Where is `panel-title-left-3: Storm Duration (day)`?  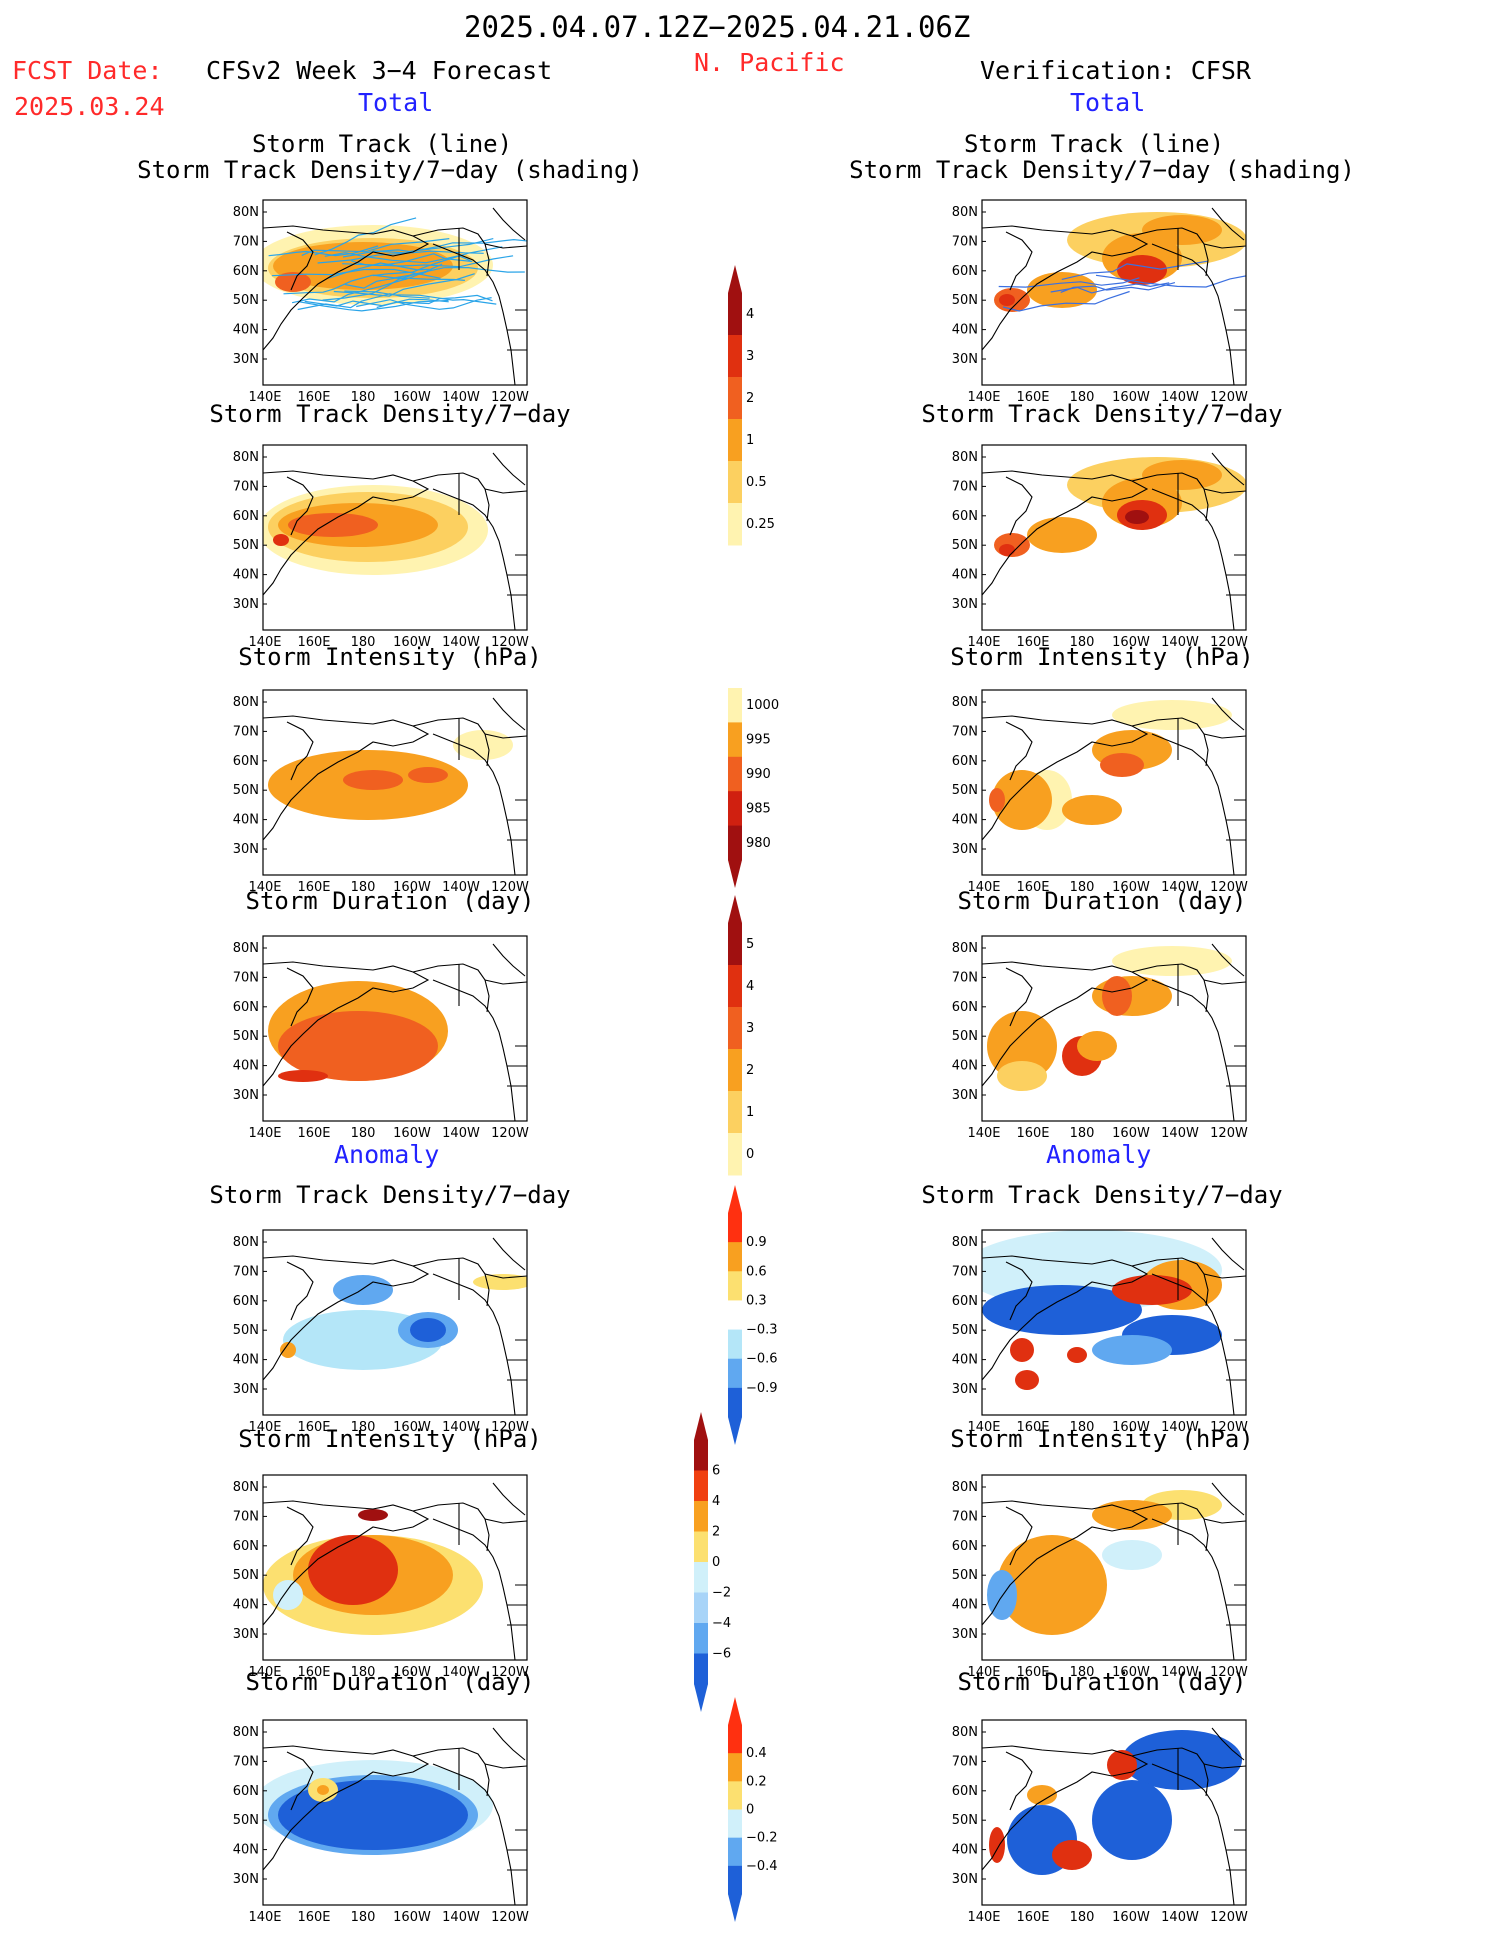 panel-title-left-3: Storm Duration (day) is located at coordinates (390, 901).